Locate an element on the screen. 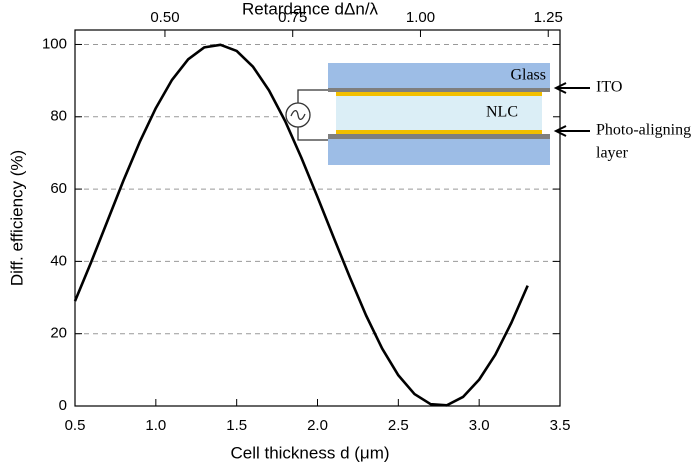  x-tick-label: 1.5 is located at coordinates (236, 425).